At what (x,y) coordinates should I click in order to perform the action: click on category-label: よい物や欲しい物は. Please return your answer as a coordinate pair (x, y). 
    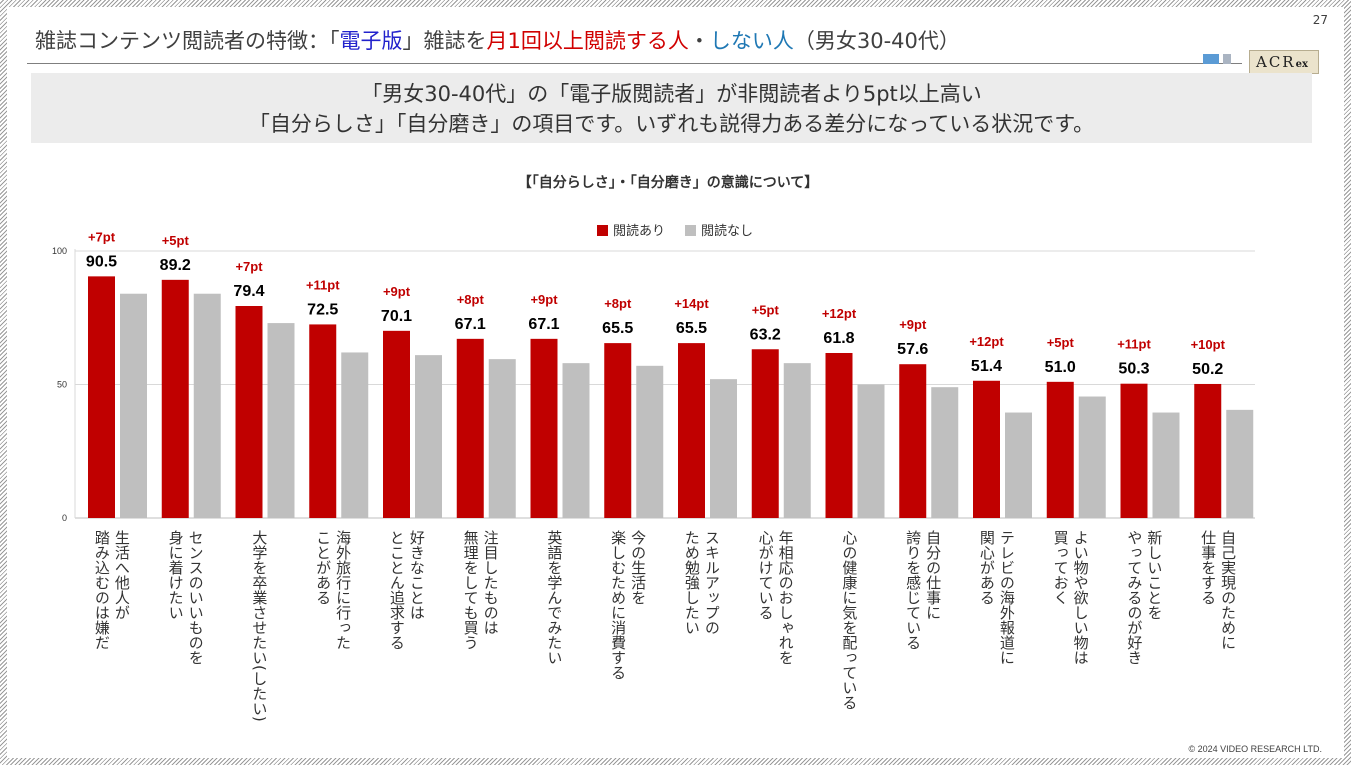
    Looking at the image, I should click on (1081, 597).